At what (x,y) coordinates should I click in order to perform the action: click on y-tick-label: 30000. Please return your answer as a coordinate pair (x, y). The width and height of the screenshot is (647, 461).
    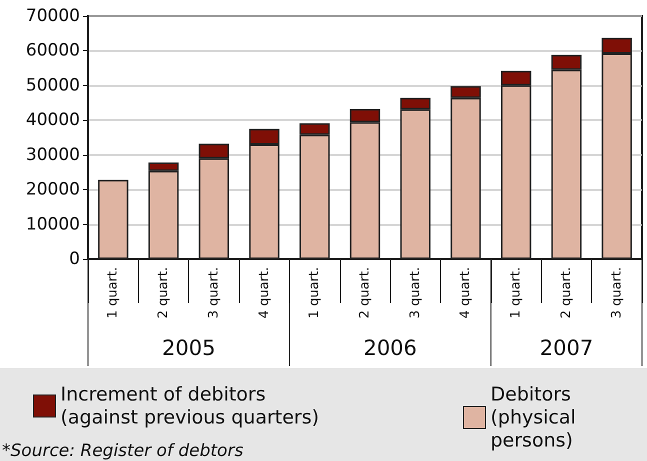
    Looking at the image, I should click on (53, 154).